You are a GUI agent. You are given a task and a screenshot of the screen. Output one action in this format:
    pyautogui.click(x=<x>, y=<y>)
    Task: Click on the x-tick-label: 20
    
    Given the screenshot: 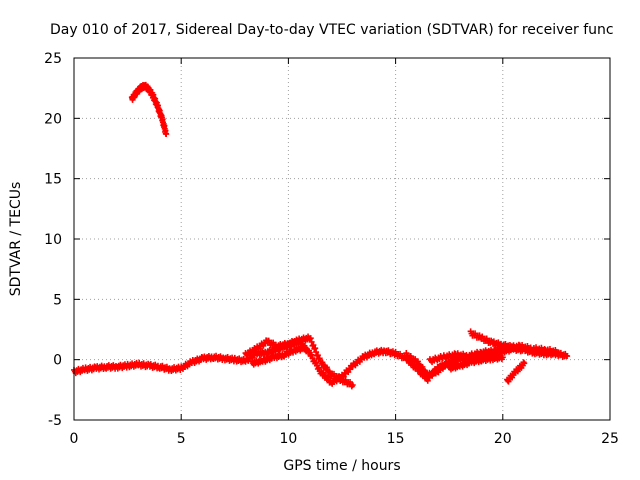 What is the action you would take?
    pyautogui.click(x=503, y=439)
    